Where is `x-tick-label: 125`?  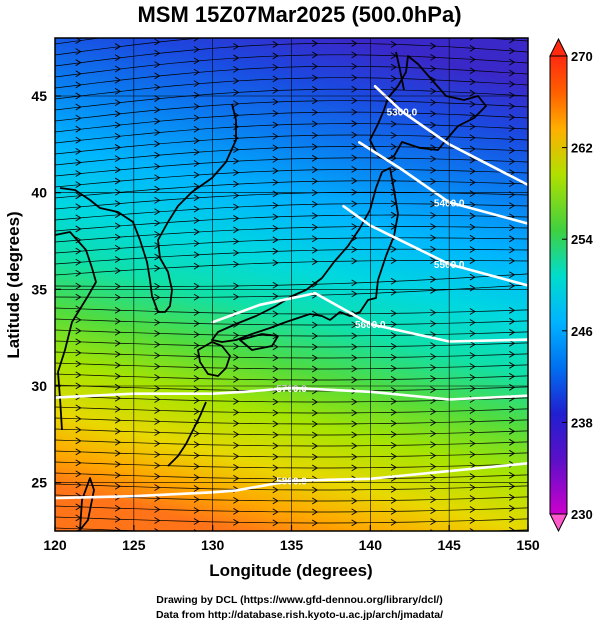 x-tick-label: 125 is located at coordinates (134, 545).